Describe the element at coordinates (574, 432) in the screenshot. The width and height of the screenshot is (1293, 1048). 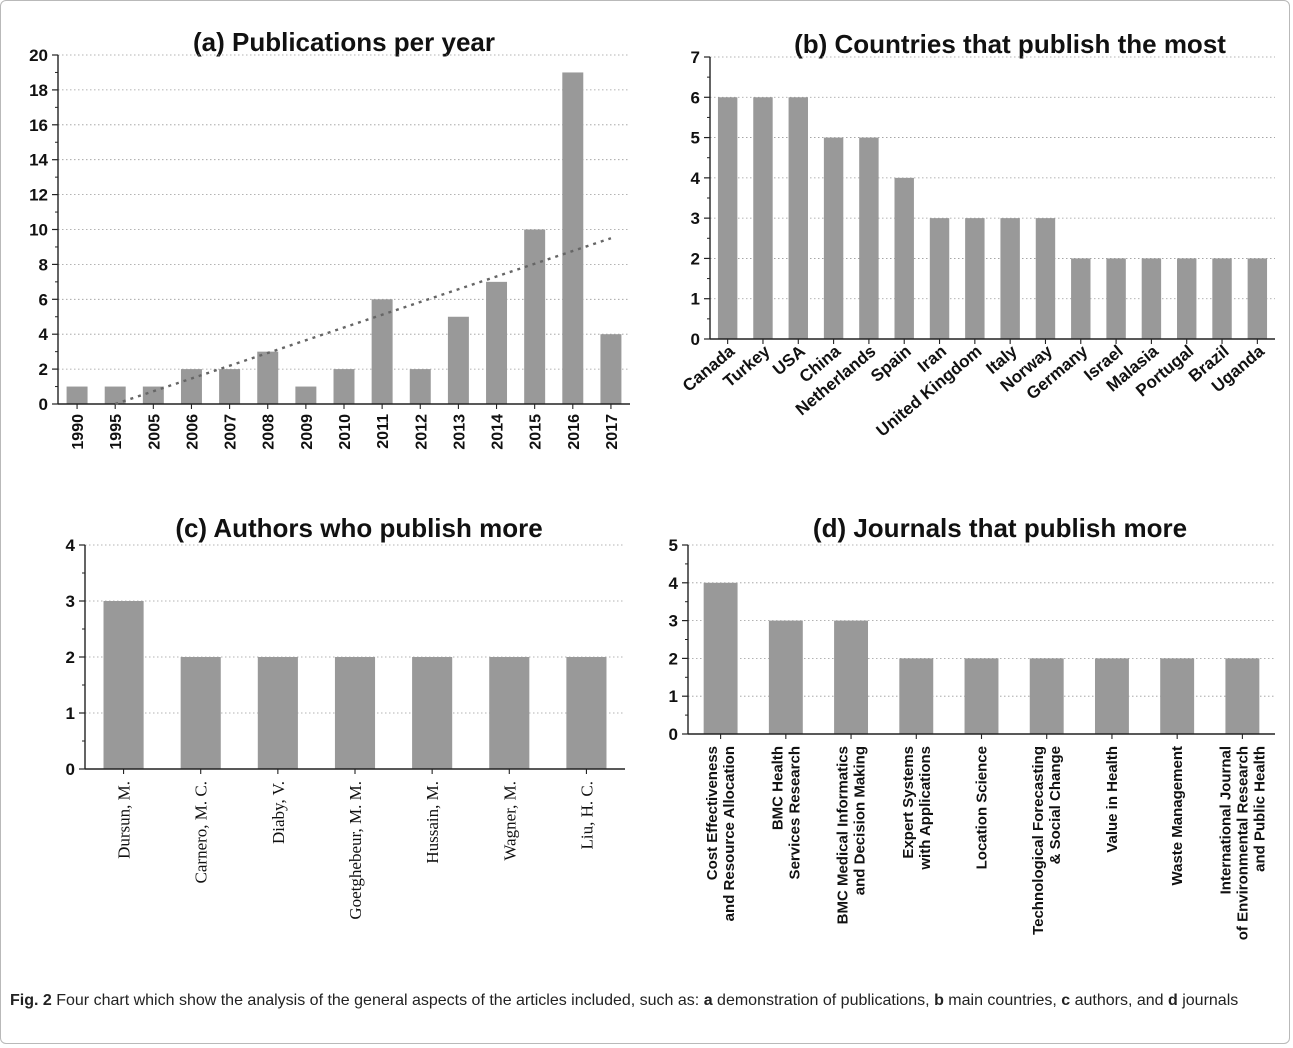
I see `x-tick-label: 2016` at that location.